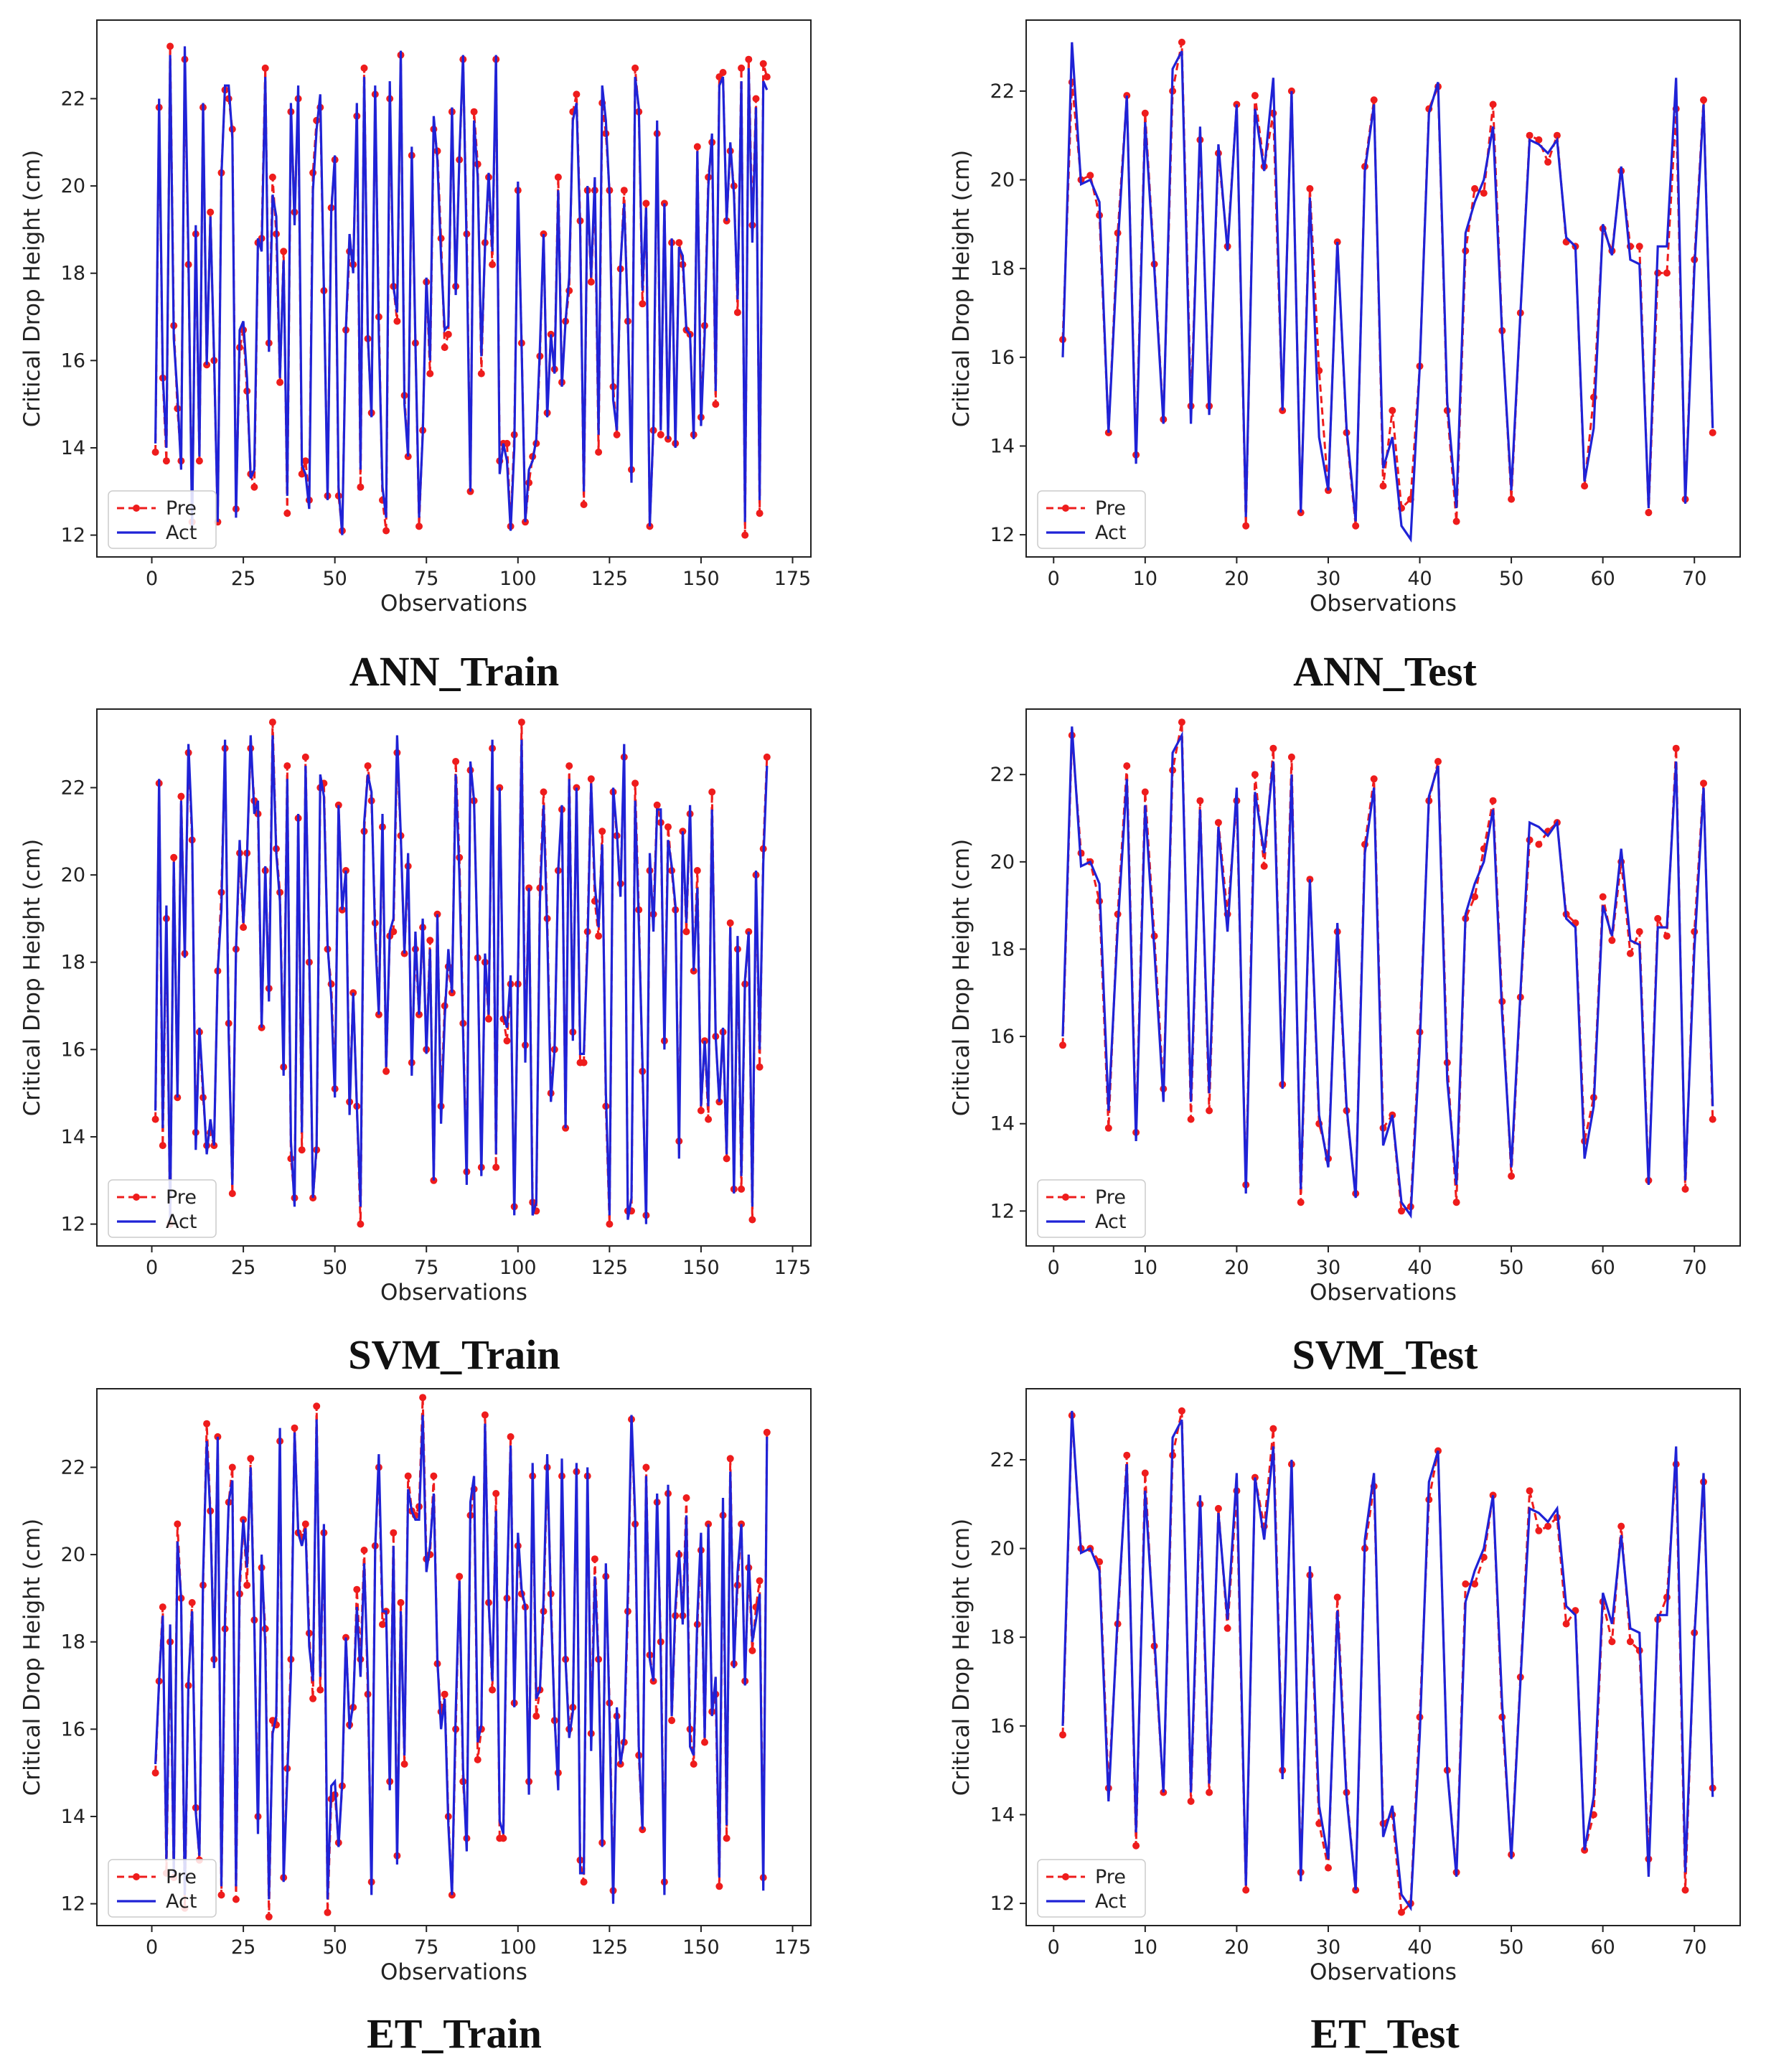  I want to click on x-tick-label: 30, so click(1328, 1268).